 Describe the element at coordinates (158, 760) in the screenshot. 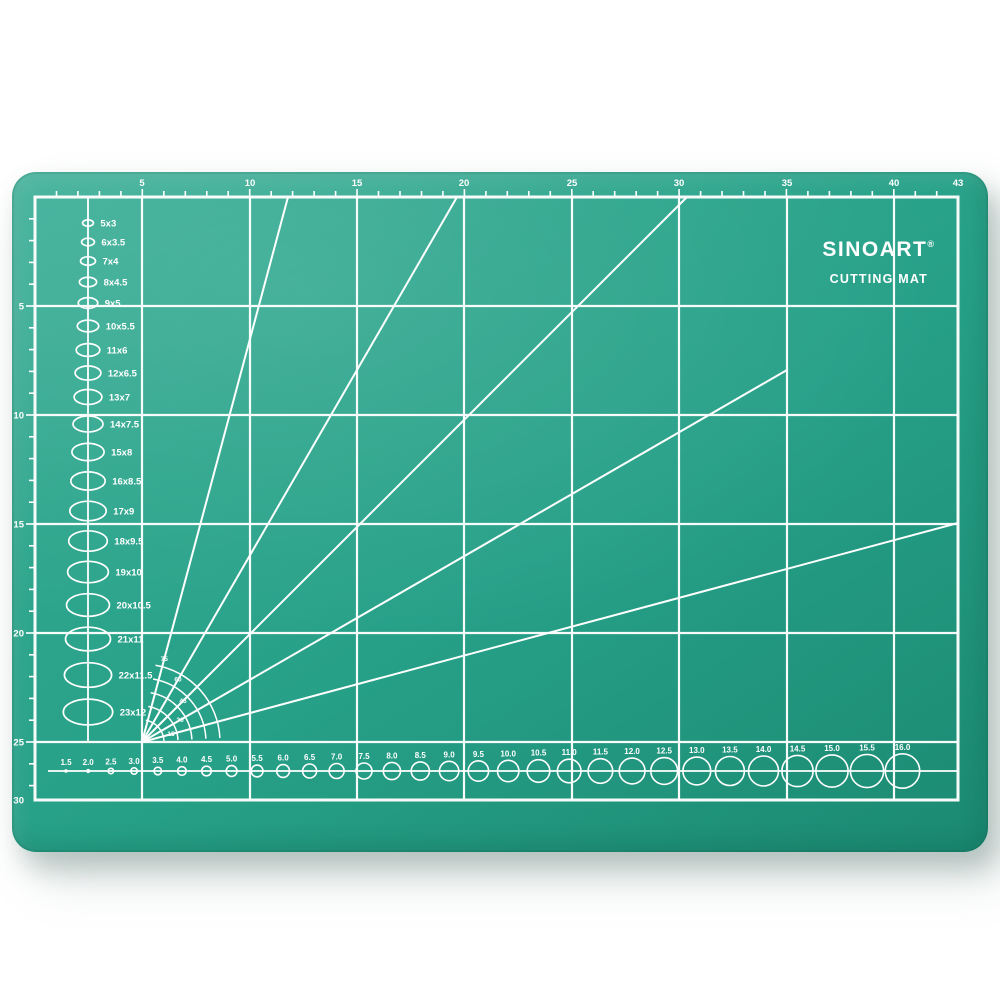

I see `svg-text: 3.5` at that location.